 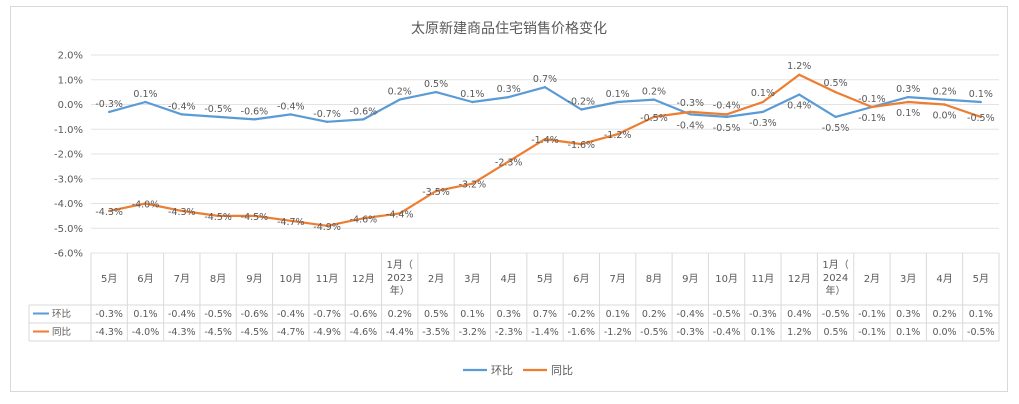 I want to click on table-cell: 0.3%, so click(x=908, y=314).